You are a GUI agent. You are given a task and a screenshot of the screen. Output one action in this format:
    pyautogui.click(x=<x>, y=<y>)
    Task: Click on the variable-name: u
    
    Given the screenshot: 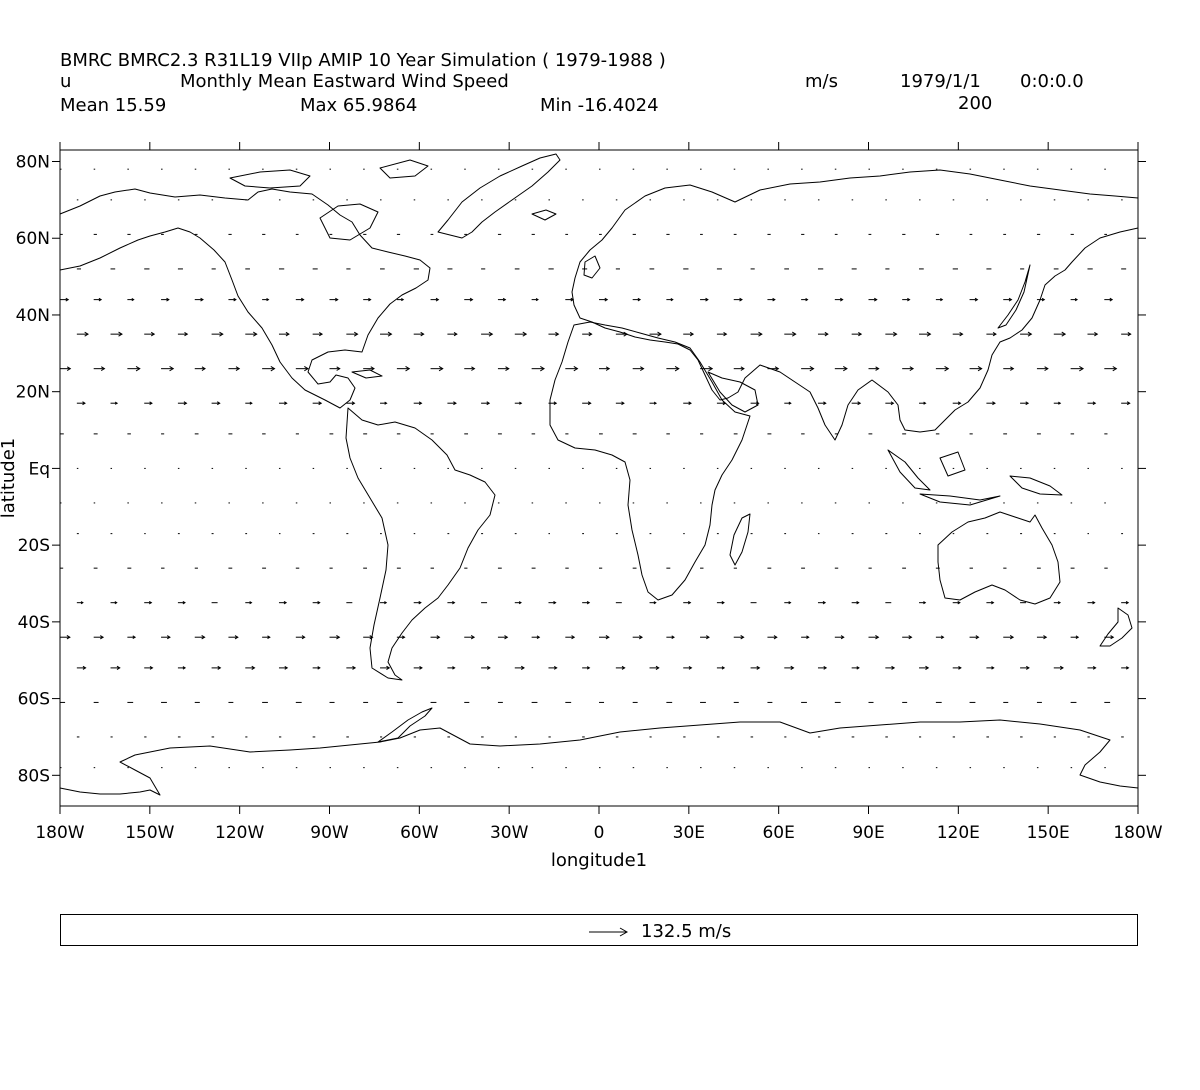 What is the action you would take?
    pyautogui.click(x=66, y=81)
    